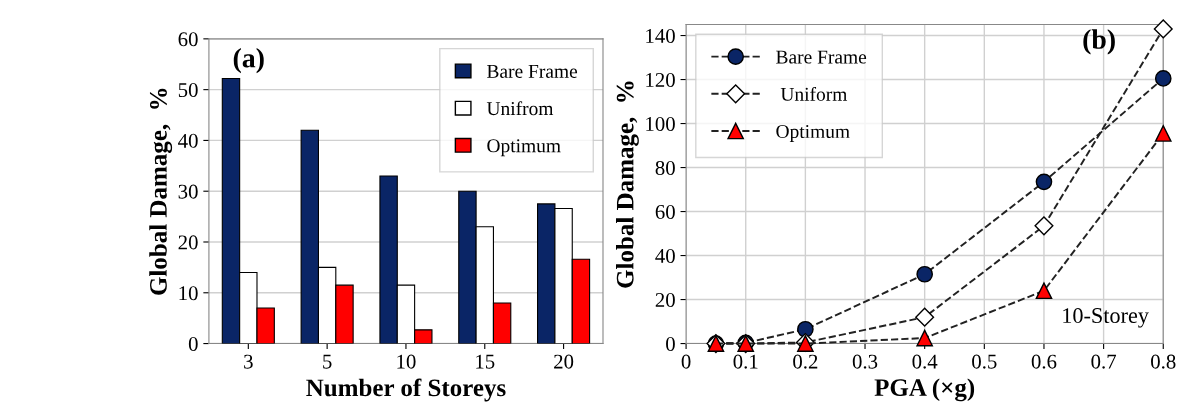 The image size is (1187, 409). Describe the element at coordinates (925, 361) in the screenshot. I see `x-tick-label: 0.4` at that location.